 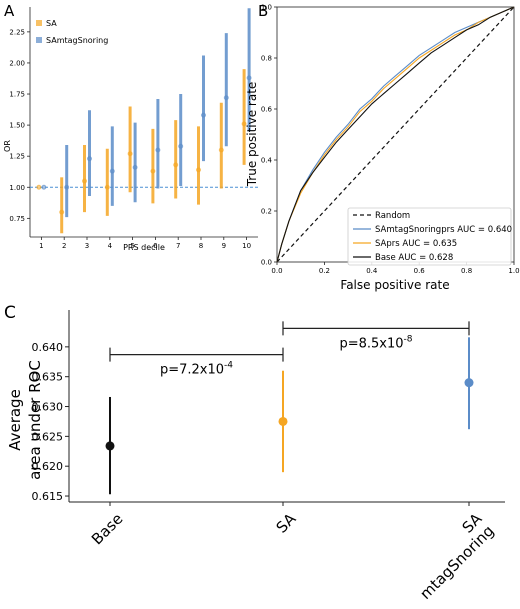 I want to click on legend-entry-samtagsnoringprs-auc: SAmtagSnoringprs AUC = 0.640, so click(x=443, y=230).